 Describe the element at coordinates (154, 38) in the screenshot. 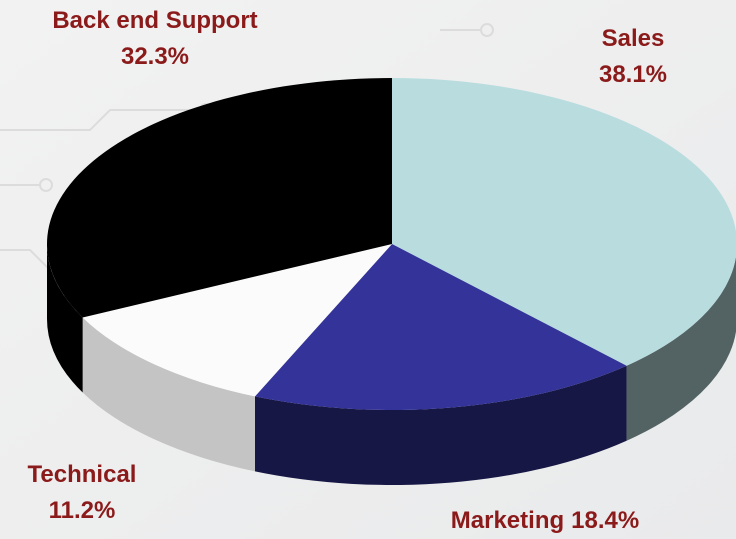

I see `data-label: Back end Support 32.3%` at that location.